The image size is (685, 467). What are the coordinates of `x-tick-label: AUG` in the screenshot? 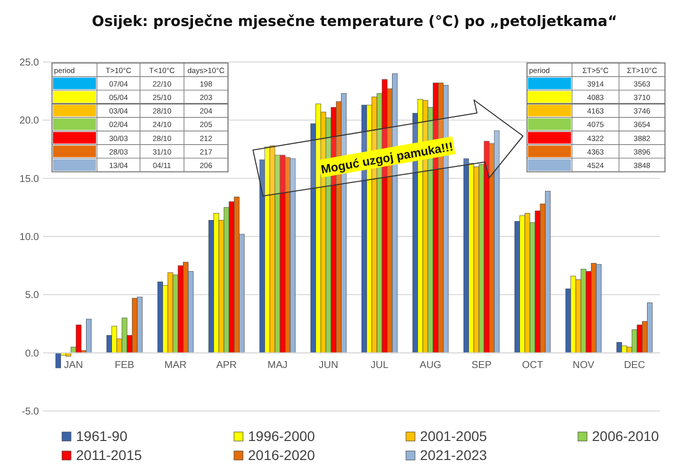 It's located at (431, 365).